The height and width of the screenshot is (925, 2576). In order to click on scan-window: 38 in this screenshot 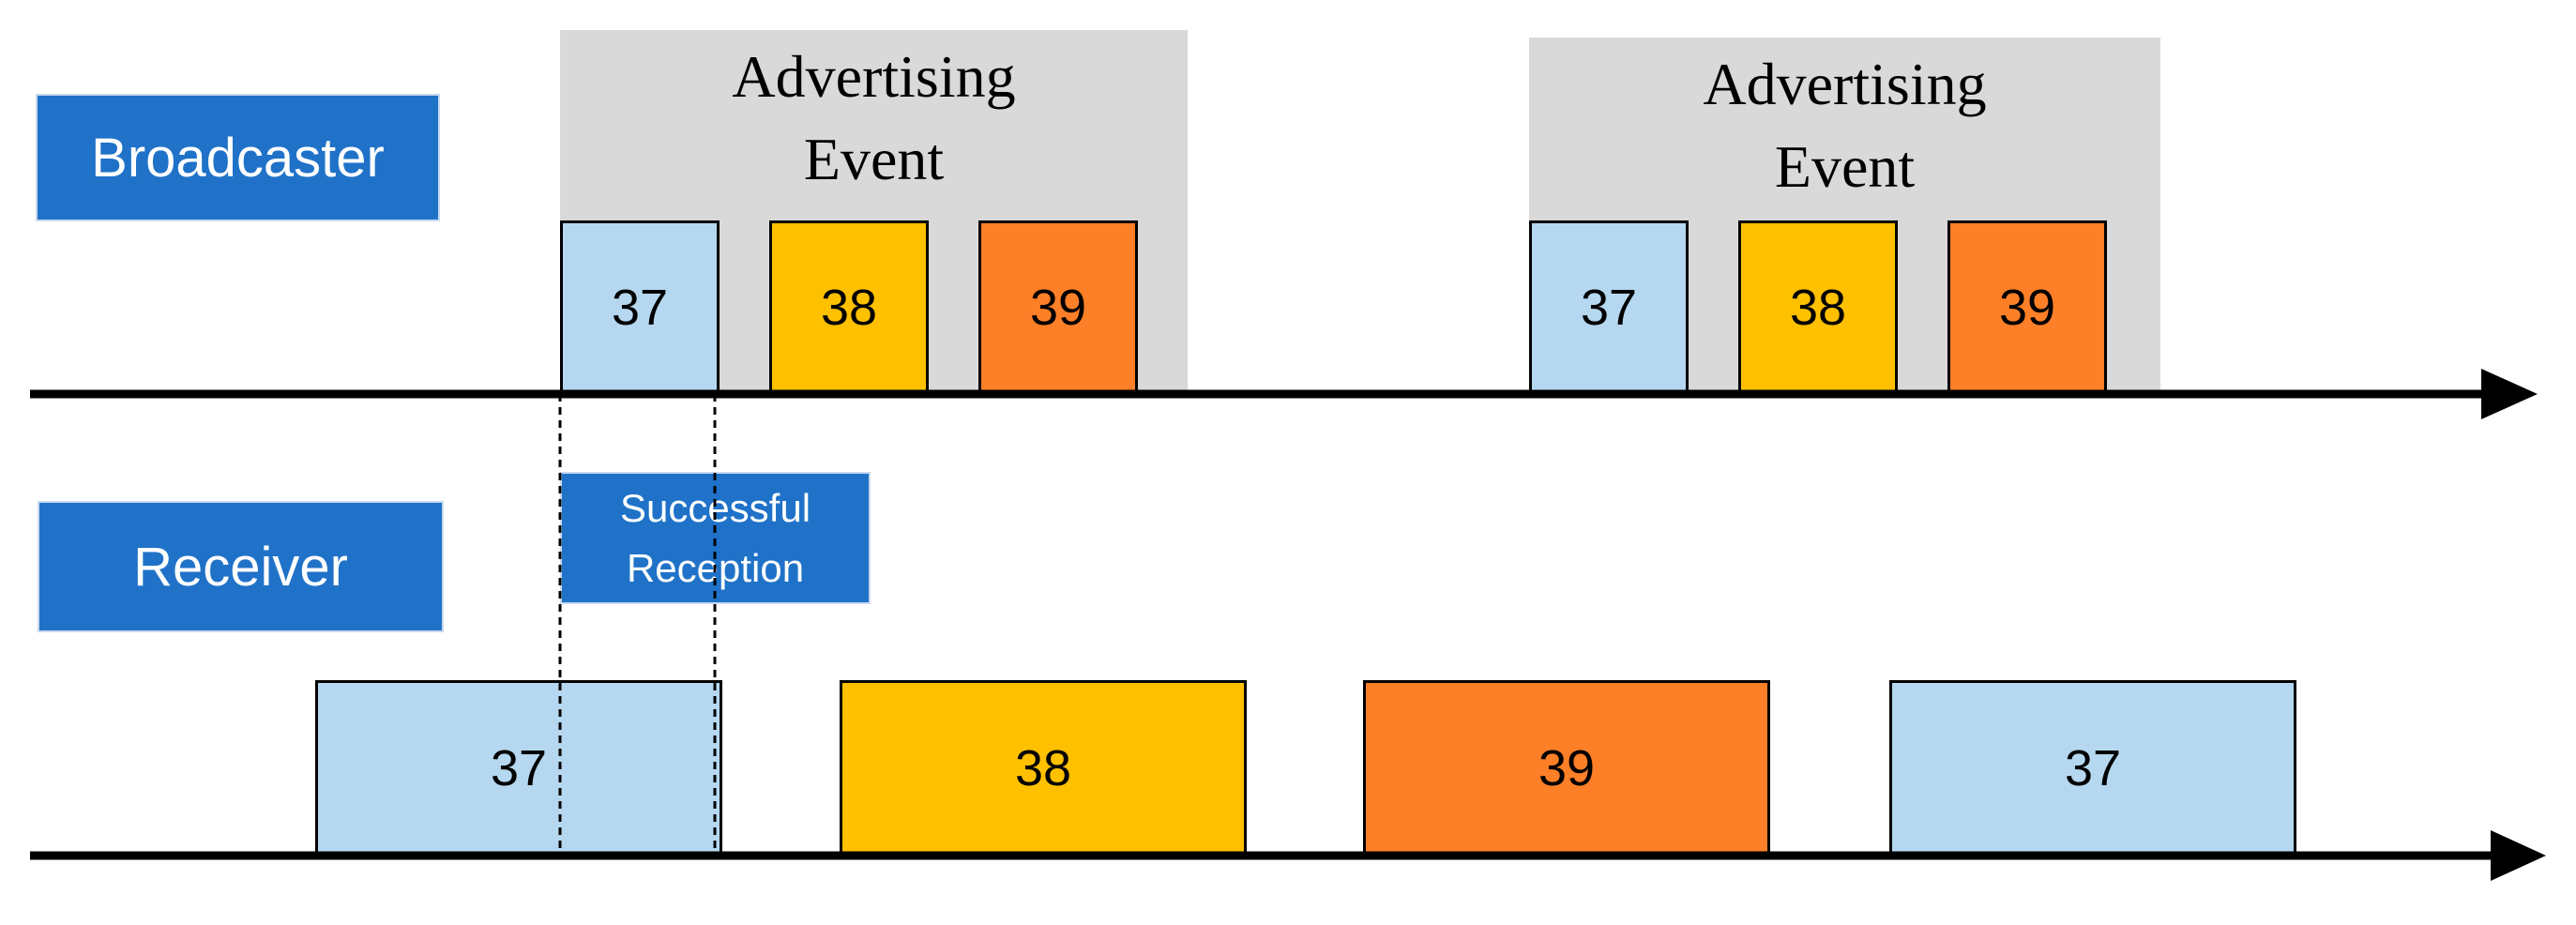, I will do `click(1043, 768)`.